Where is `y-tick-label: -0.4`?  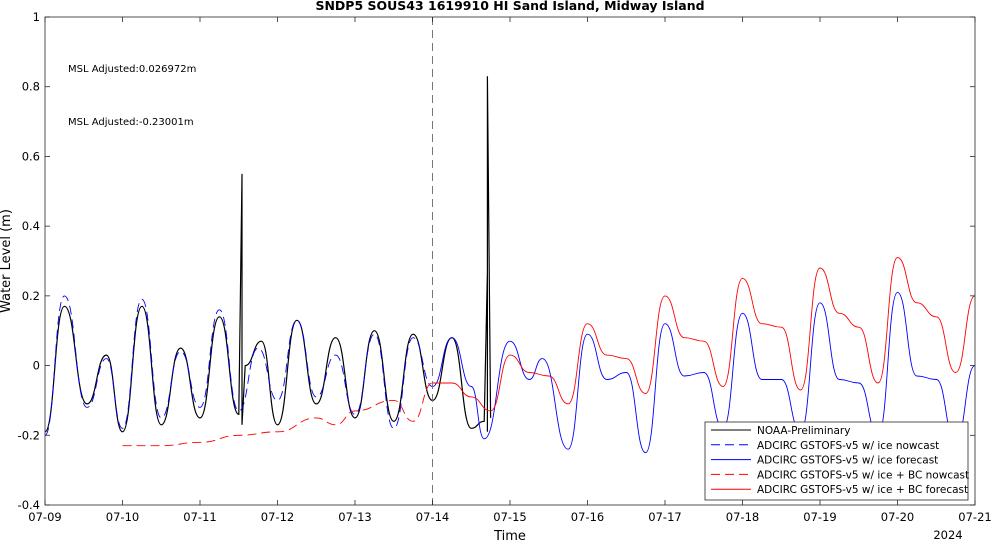
y-tick-label: -0.4 is located at coordinates (29, 505).